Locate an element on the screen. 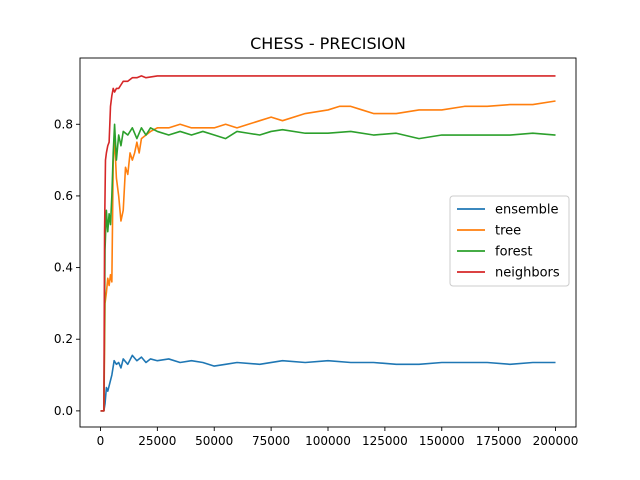 This screenshot has height=480, width=640. legend-box is located at coordinates (509, 241).